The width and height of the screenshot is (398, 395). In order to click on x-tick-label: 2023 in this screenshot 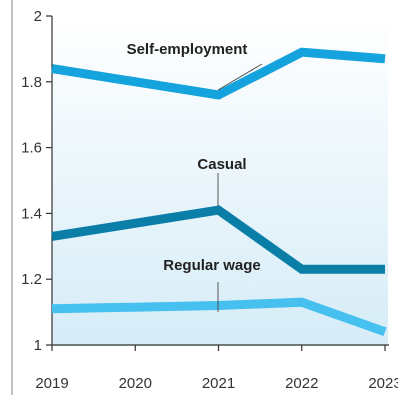, I will do `click(383, 383)`.